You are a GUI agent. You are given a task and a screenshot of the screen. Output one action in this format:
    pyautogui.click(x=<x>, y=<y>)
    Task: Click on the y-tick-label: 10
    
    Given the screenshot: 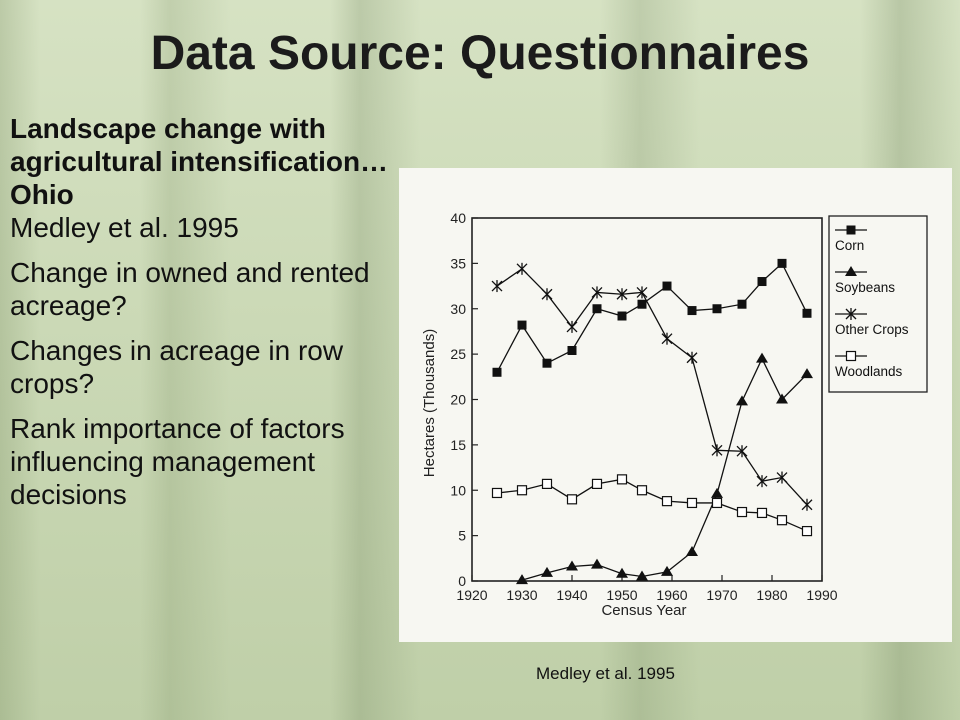 What is the action you would take?
    pyautogui.click(x=458, y=490)
    